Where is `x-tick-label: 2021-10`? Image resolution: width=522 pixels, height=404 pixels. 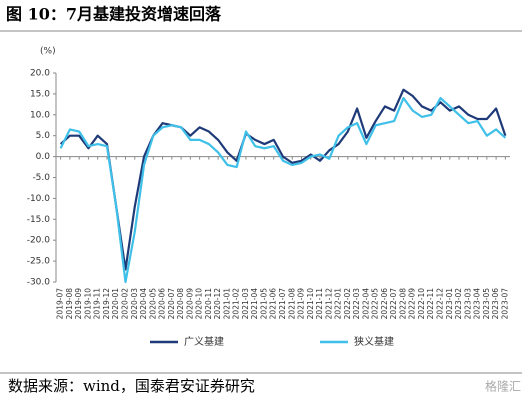 x-tick-label: 2021-10 is located at coordinates (310, 304).